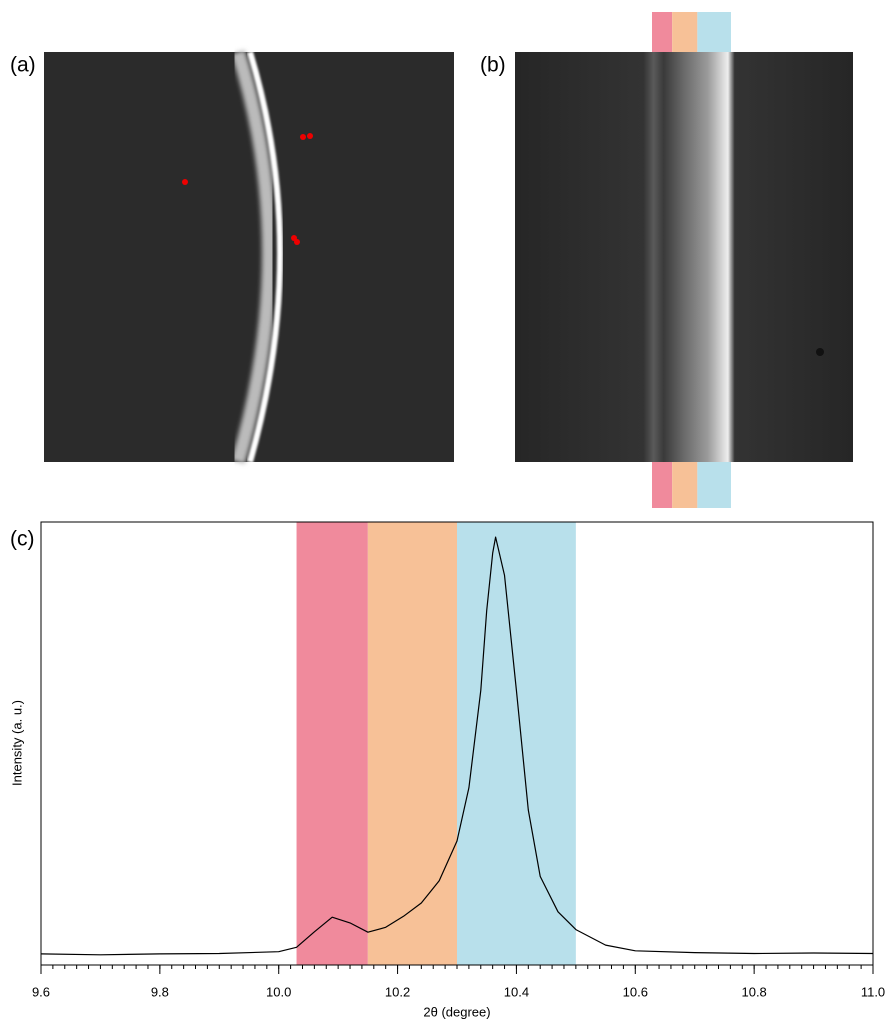 This screenshot has height=1032, width=891. What do you see at coordinates (278, 991) in the screenshot?
I see `x-tick-label: 10.0` at bounding box center [278, 991].